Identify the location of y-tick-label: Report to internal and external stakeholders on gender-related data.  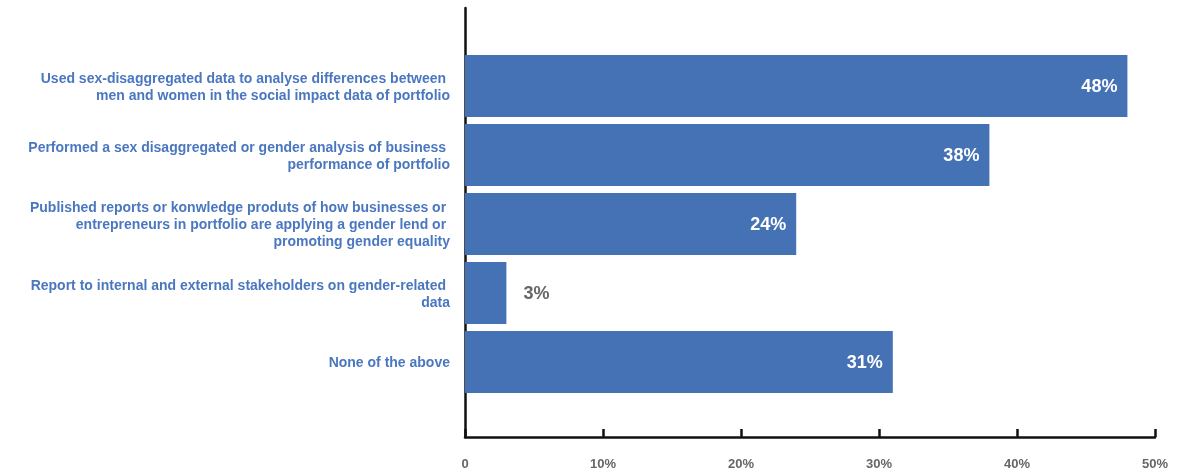
(240, 293).